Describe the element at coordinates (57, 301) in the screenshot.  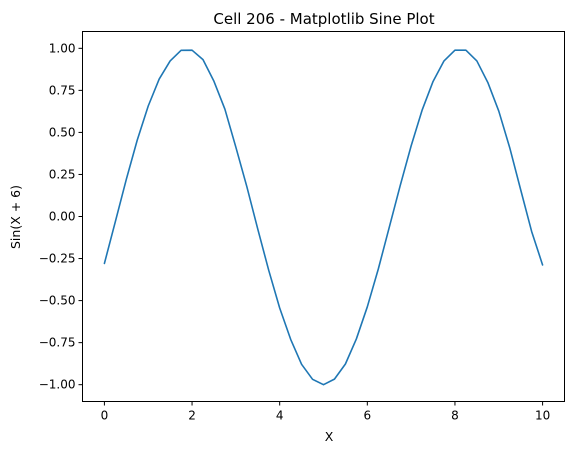
I see `y-tick-label: −0.50` at that location.